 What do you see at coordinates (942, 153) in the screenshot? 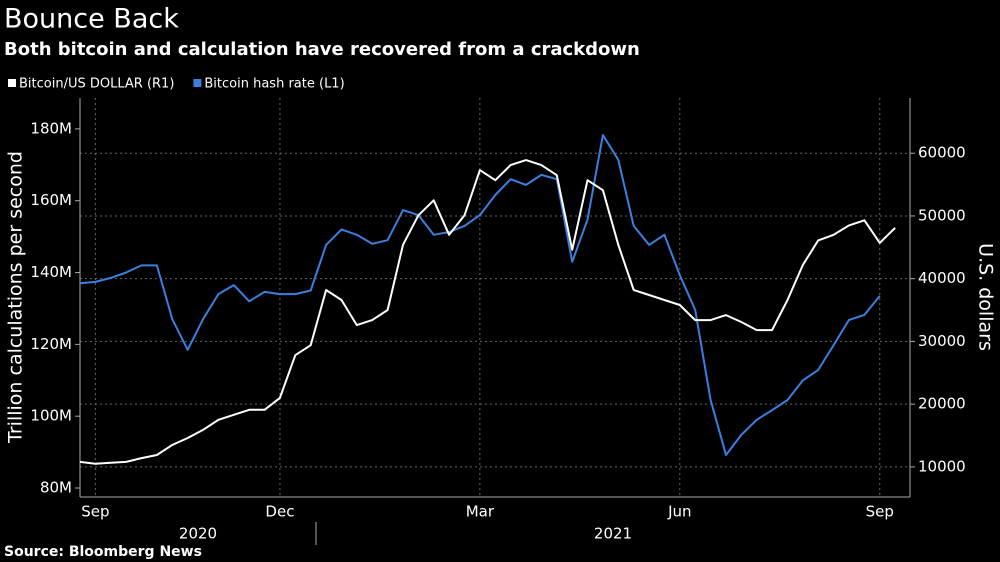
I see `y2-tick-label: 60000` at bounding box center [942, 153].